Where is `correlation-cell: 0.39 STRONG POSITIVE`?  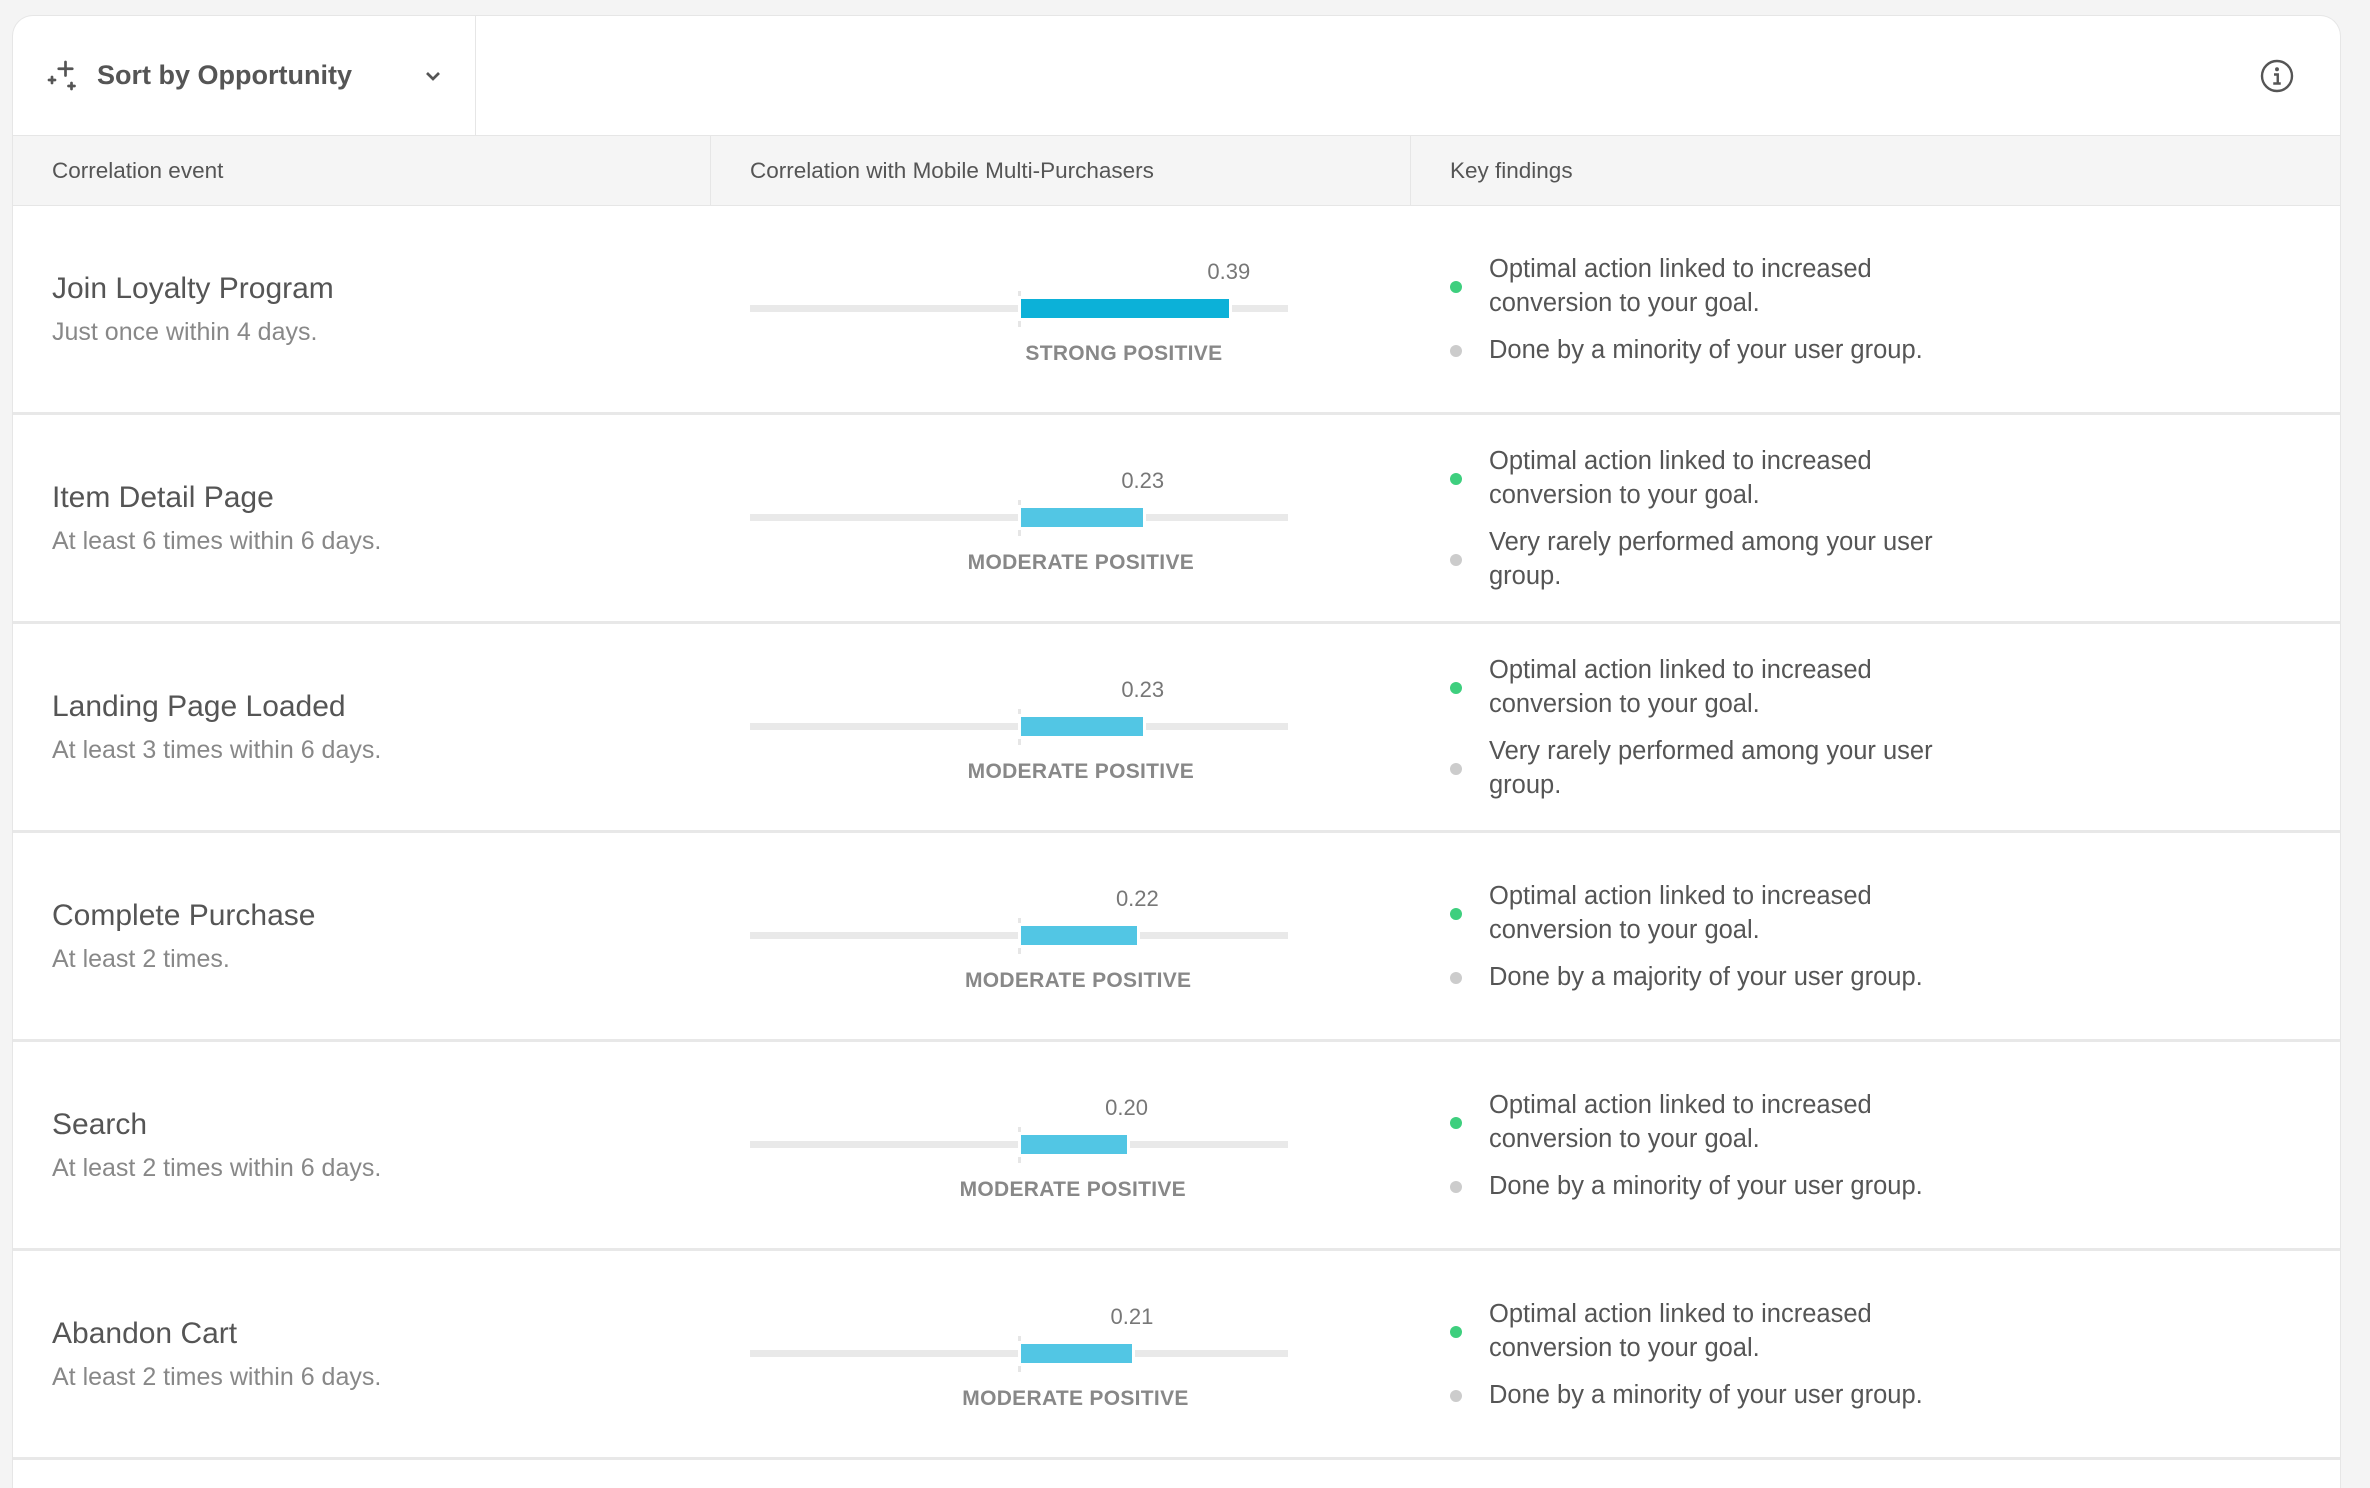
correlation-cell: 0.39 STRONG POSITIVE is located at coordinates (1061, 309).